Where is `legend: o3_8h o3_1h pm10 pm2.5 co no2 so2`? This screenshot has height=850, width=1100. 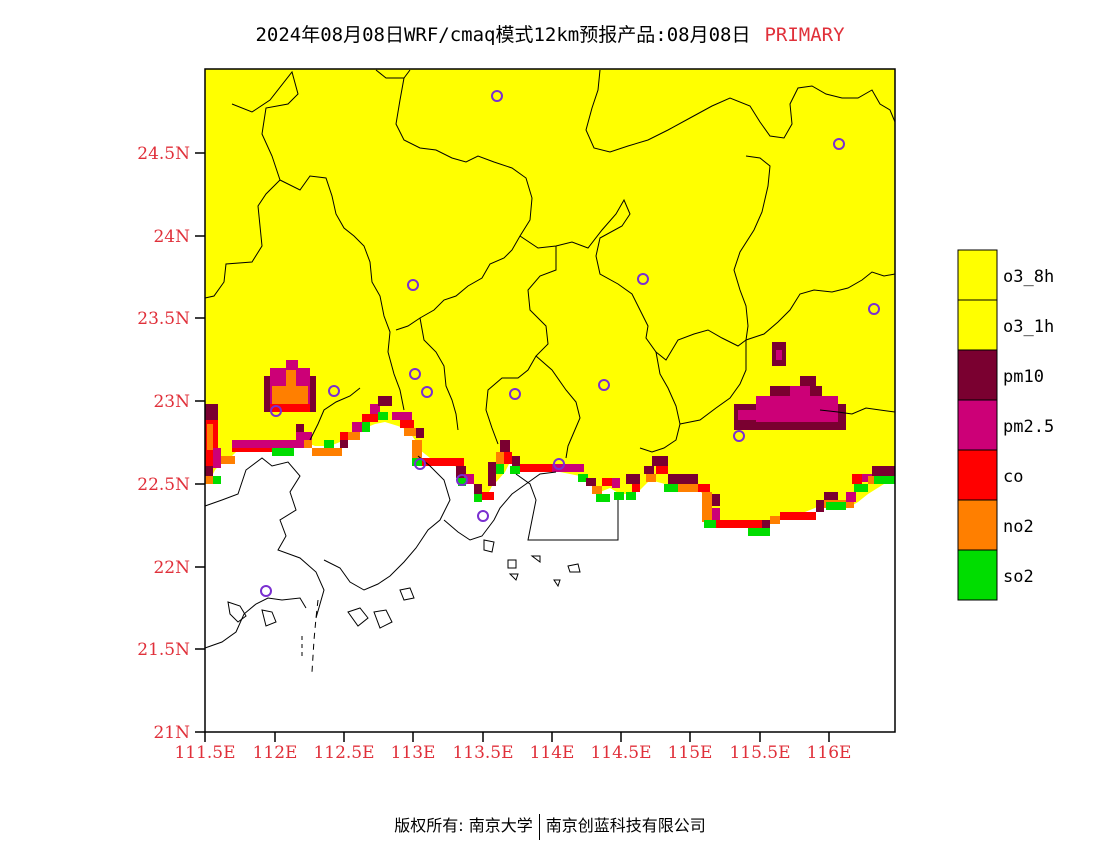 legend: o3_8h o3_1h pm10 pm2.5 co no2 so2 is located at coordinates (1005, 425).